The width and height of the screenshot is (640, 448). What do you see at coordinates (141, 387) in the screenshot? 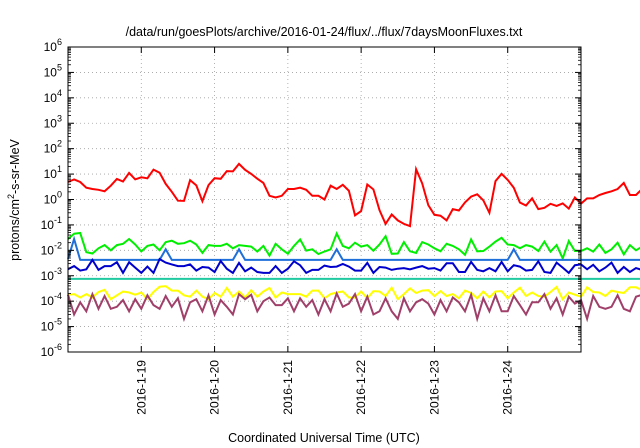
I see `x-tick-label: 2016-1-19` at bounding box center [141, 387].